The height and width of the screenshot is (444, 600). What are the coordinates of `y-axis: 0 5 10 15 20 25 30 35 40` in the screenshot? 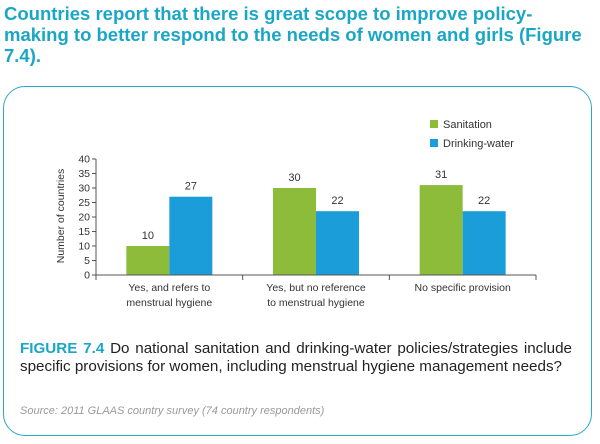 It's located at (87, 218).